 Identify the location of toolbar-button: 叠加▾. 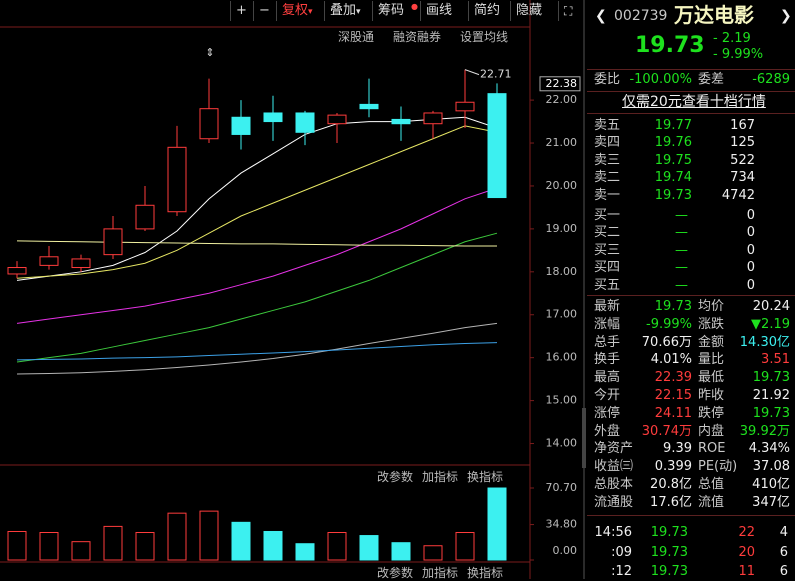
(348, 11).